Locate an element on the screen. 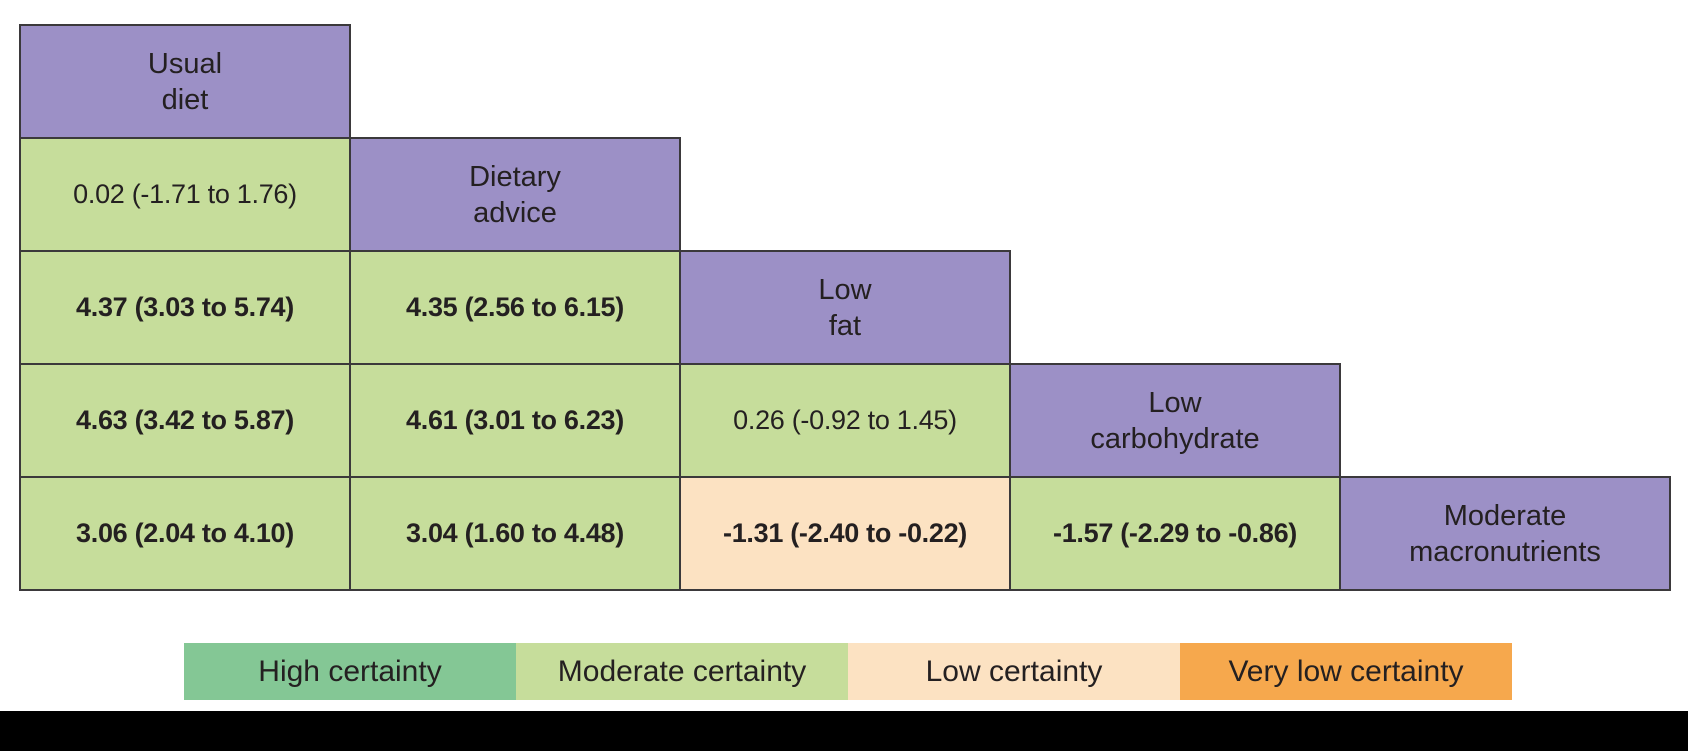 The width and height of the screenshot is (1688, 751). legend-item-label: Very low certainty is located at coordinates (1346, 671).